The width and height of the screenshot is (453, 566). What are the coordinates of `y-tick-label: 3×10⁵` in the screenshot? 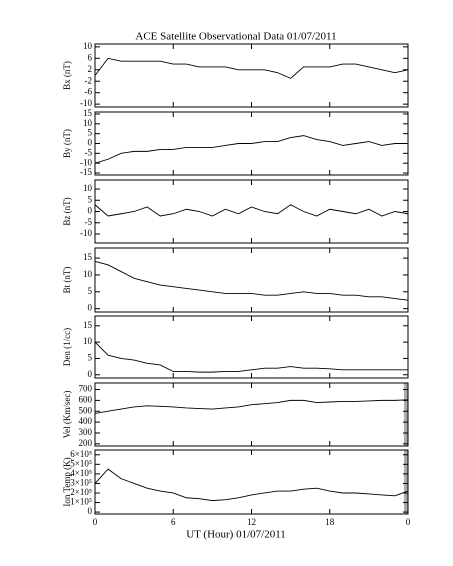 It's located at (81, 482).